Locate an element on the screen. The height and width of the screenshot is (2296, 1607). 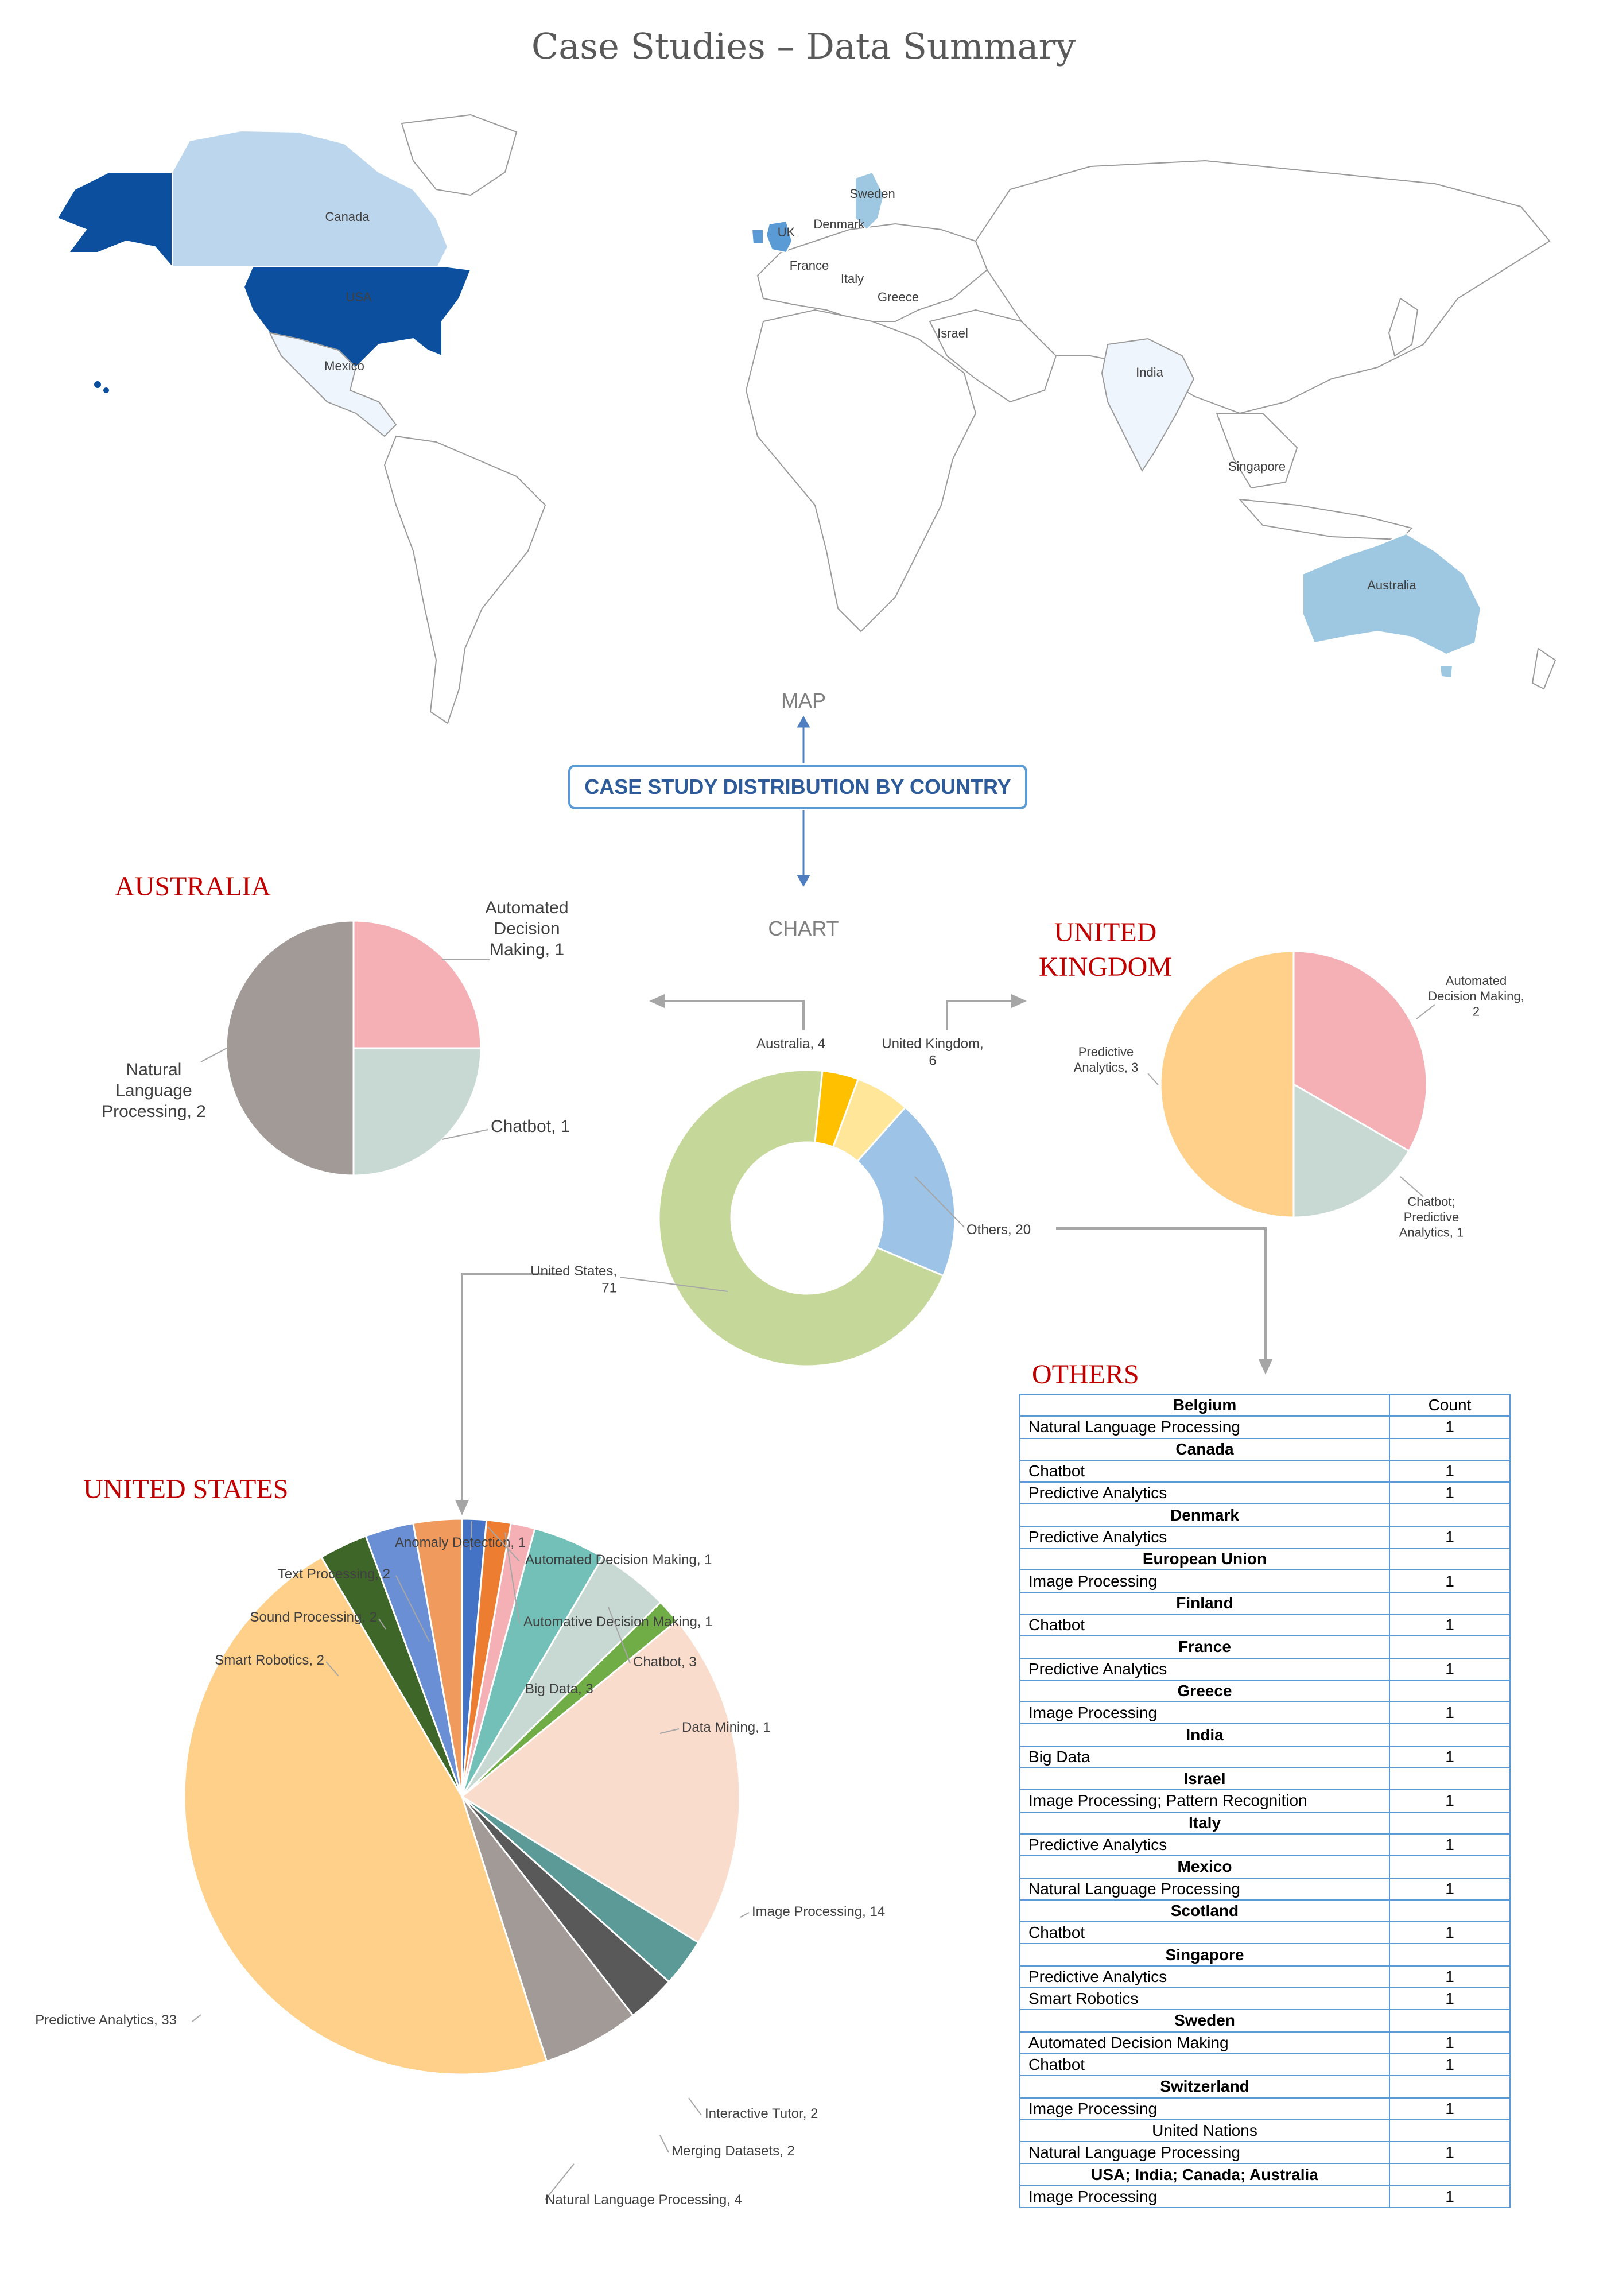
map-new-zealand is located at coordinates (1543, 668).